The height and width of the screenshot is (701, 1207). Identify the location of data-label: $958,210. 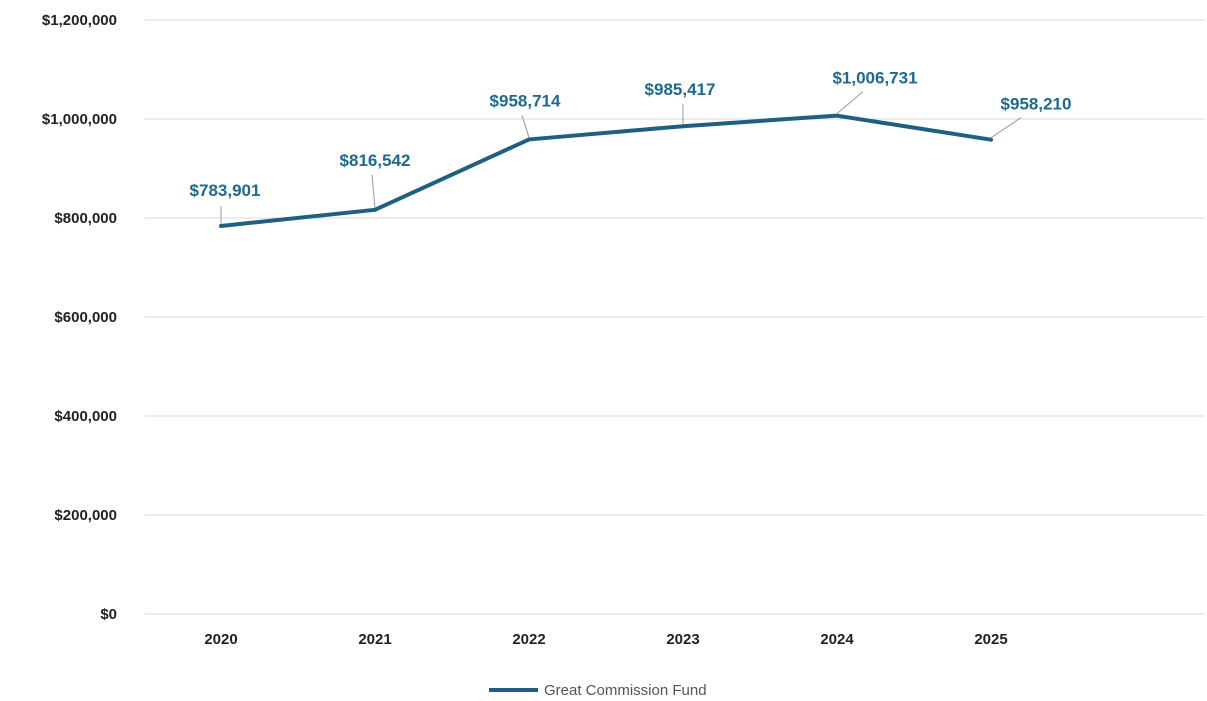
(1036, 104).